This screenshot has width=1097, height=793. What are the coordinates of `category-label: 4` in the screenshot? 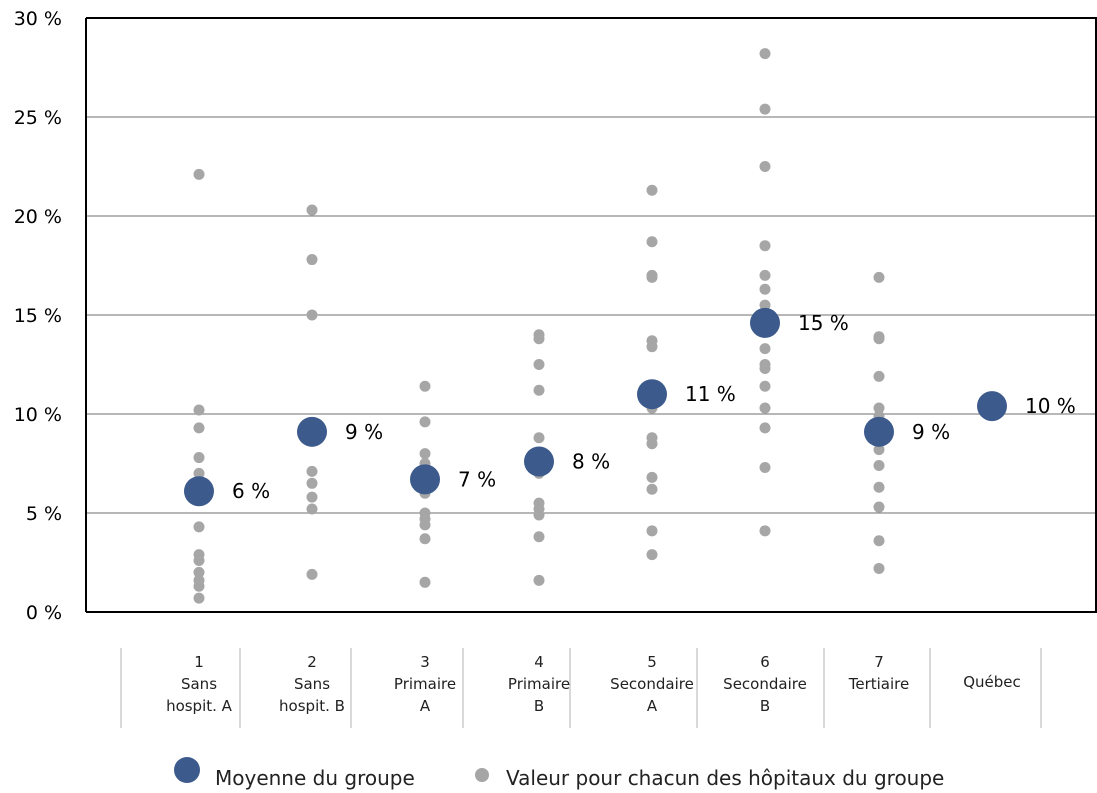 It's located at (539, 662).